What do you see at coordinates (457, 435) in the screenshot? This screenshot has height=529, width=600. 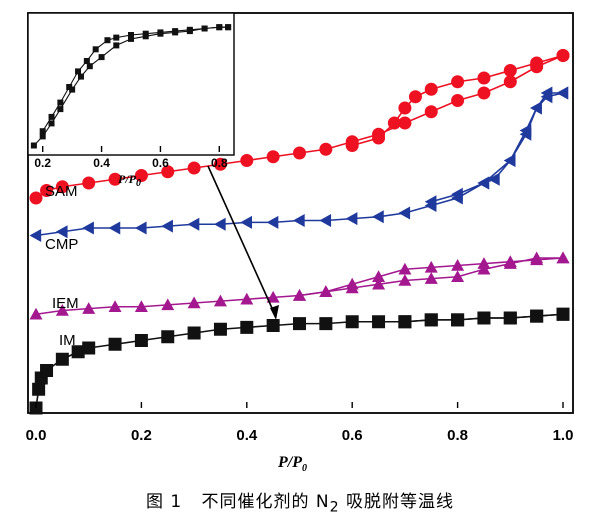 I see `x-tick-label-4: 0.8` at bounding box center [457, 435].